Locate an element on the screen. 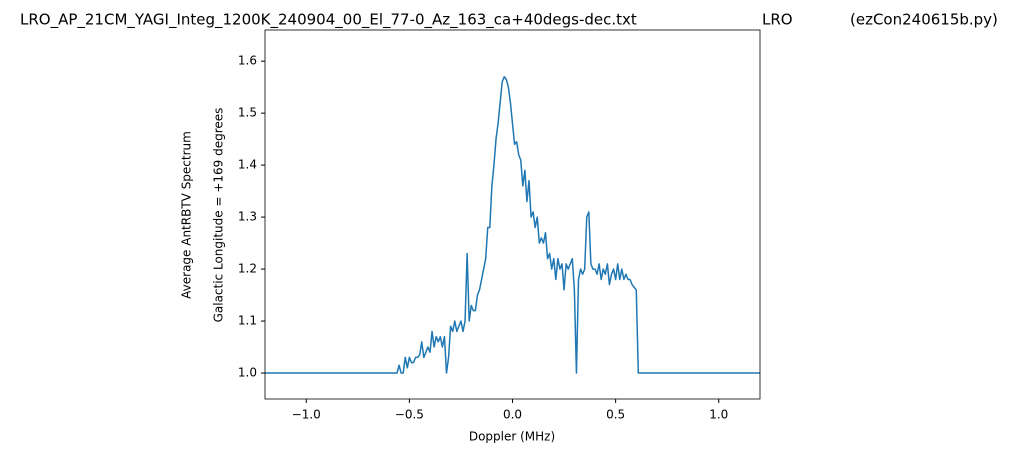  y-tick-label: 1.5 is located at coordinates (247, 113).